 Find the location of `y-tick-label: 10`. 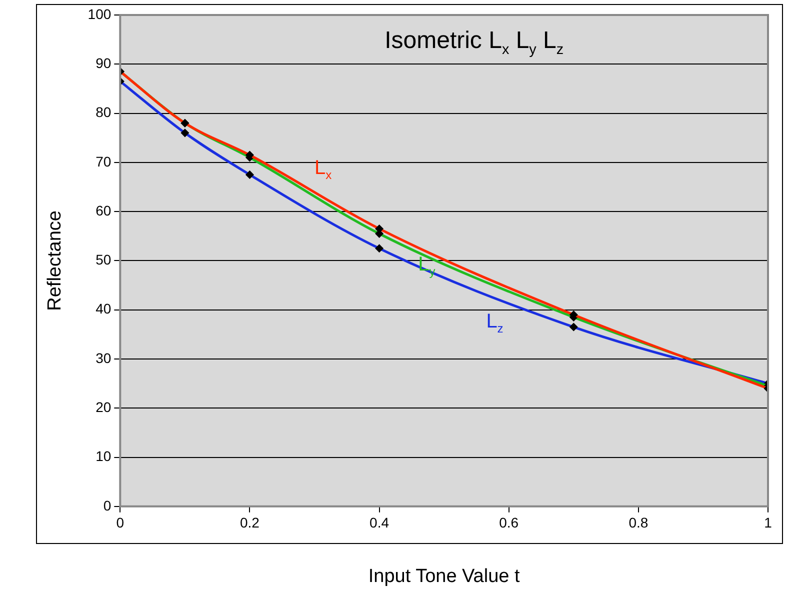

y-tick-label: 10 is located at coordinates (104, 456).